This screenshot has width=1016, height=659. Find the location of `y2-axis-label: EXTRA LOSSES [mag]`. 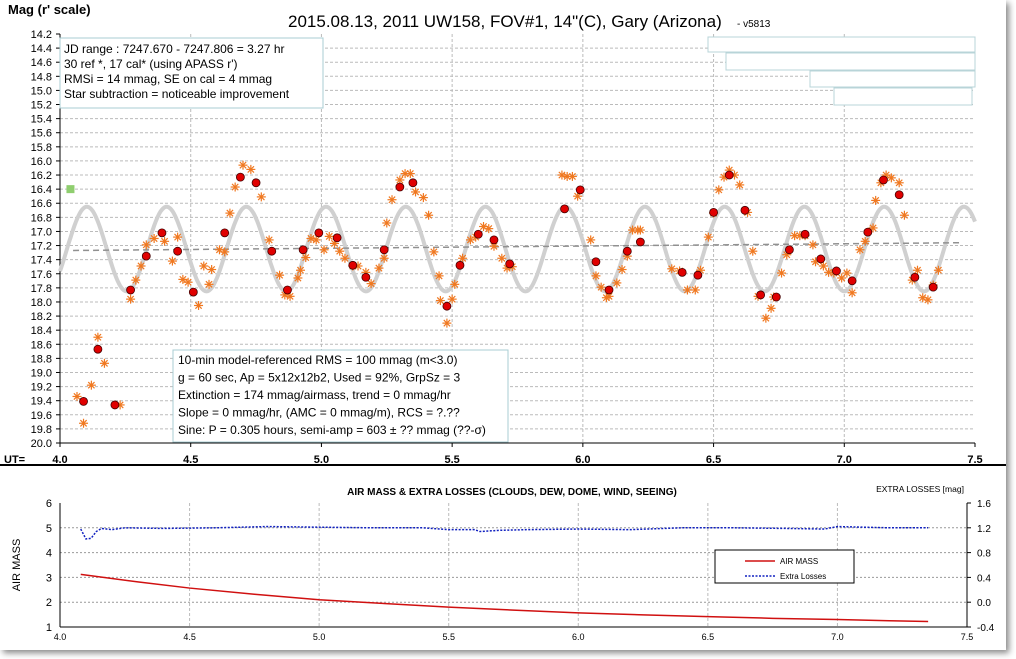

y2-axis-label: EXTRA LOSSES [mag] is located at coordinates (920, 489).